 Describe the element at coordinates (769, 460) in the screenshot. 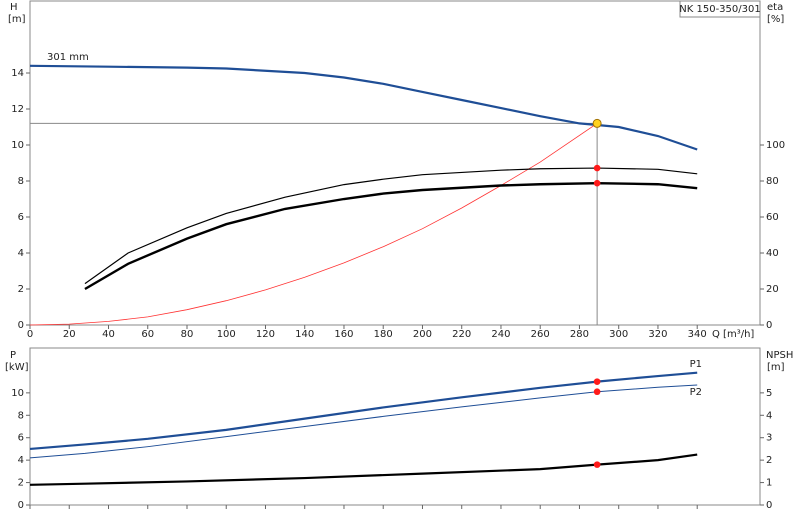

I see `y2-tick-label: 2` at that location.